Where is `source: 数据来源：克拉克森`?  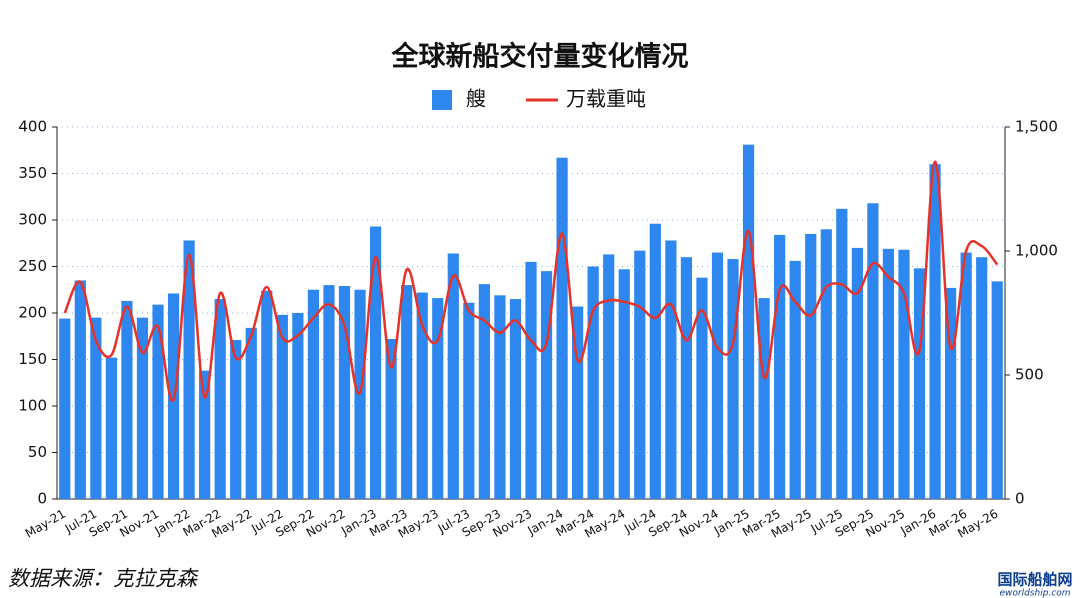
source: 数据来源：克拉克森 is located at coordinates (103, 579).